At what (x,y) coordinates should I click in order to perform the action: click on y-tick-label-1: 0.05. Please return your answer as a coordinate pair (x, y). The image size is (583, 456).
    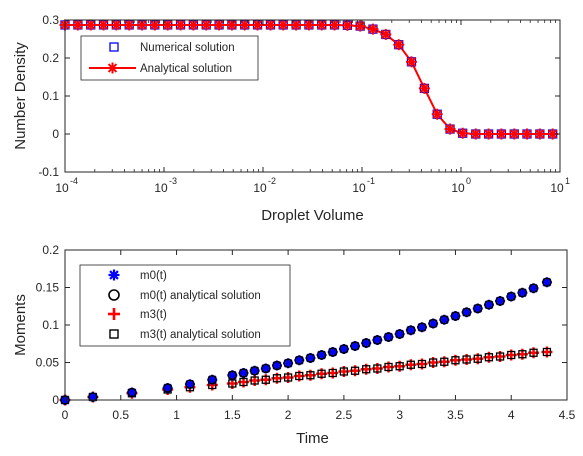
    Looking at the image, I should click on (48, 363).